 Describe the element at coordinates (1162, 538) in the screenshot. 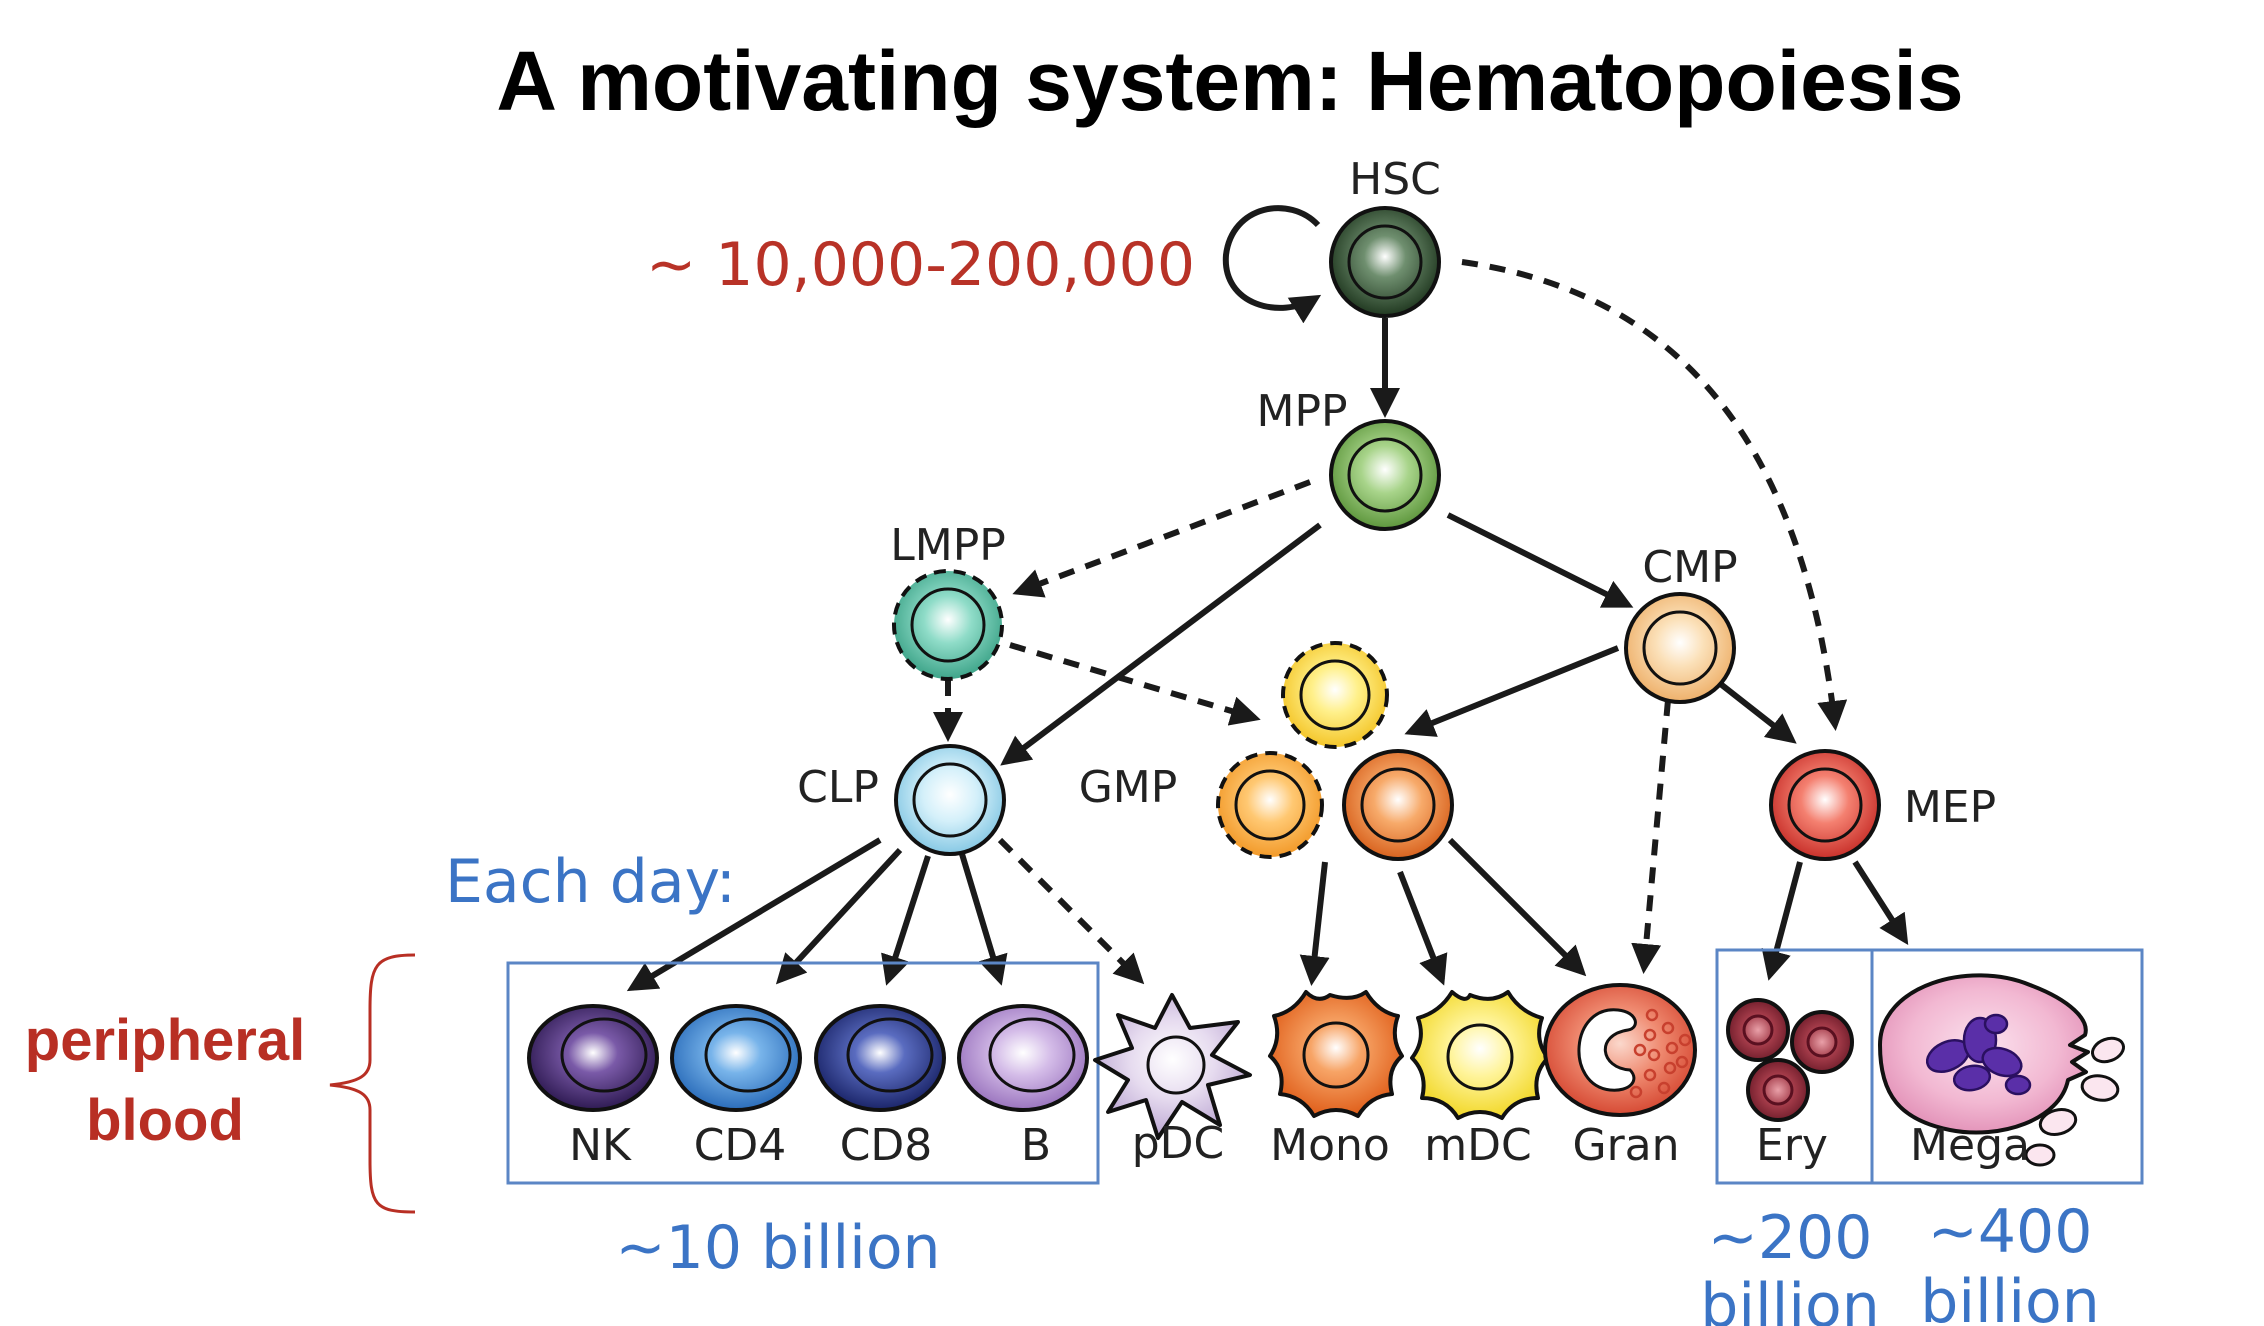

I see `arrow-mpp-lmpp` at that location.